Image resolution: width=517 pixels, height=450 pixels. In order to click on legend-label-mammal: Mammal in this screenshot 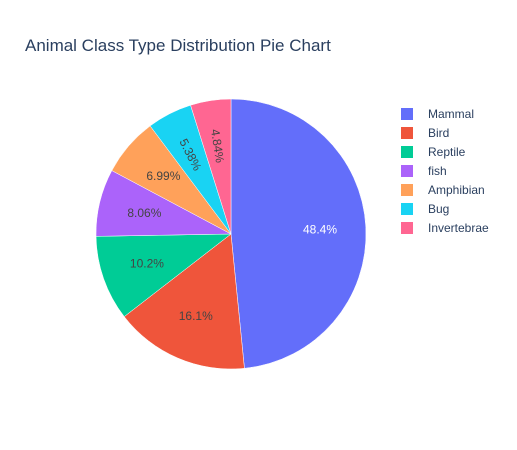, I will do `click(451, 114)`.